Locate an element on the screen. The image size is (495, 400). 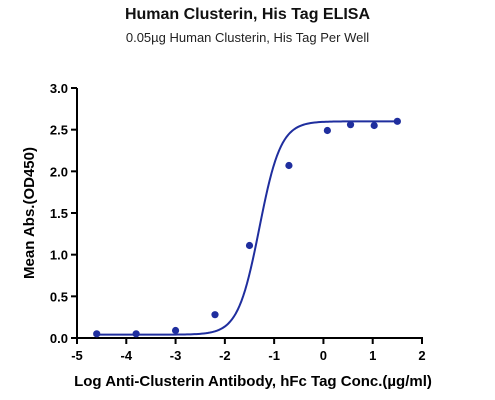
x-tick-label: 1 is located at coordinates (372, 355).